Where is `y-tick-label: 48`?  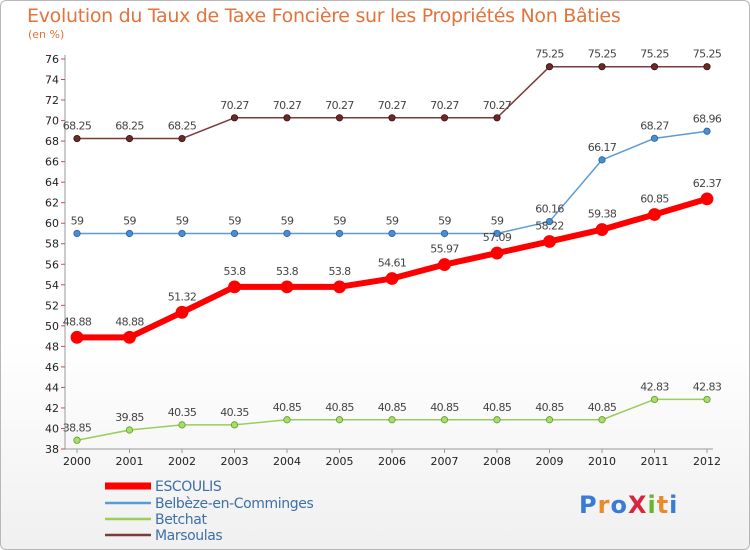 y-tick-label: 48 is located at coordinates (52, 346).